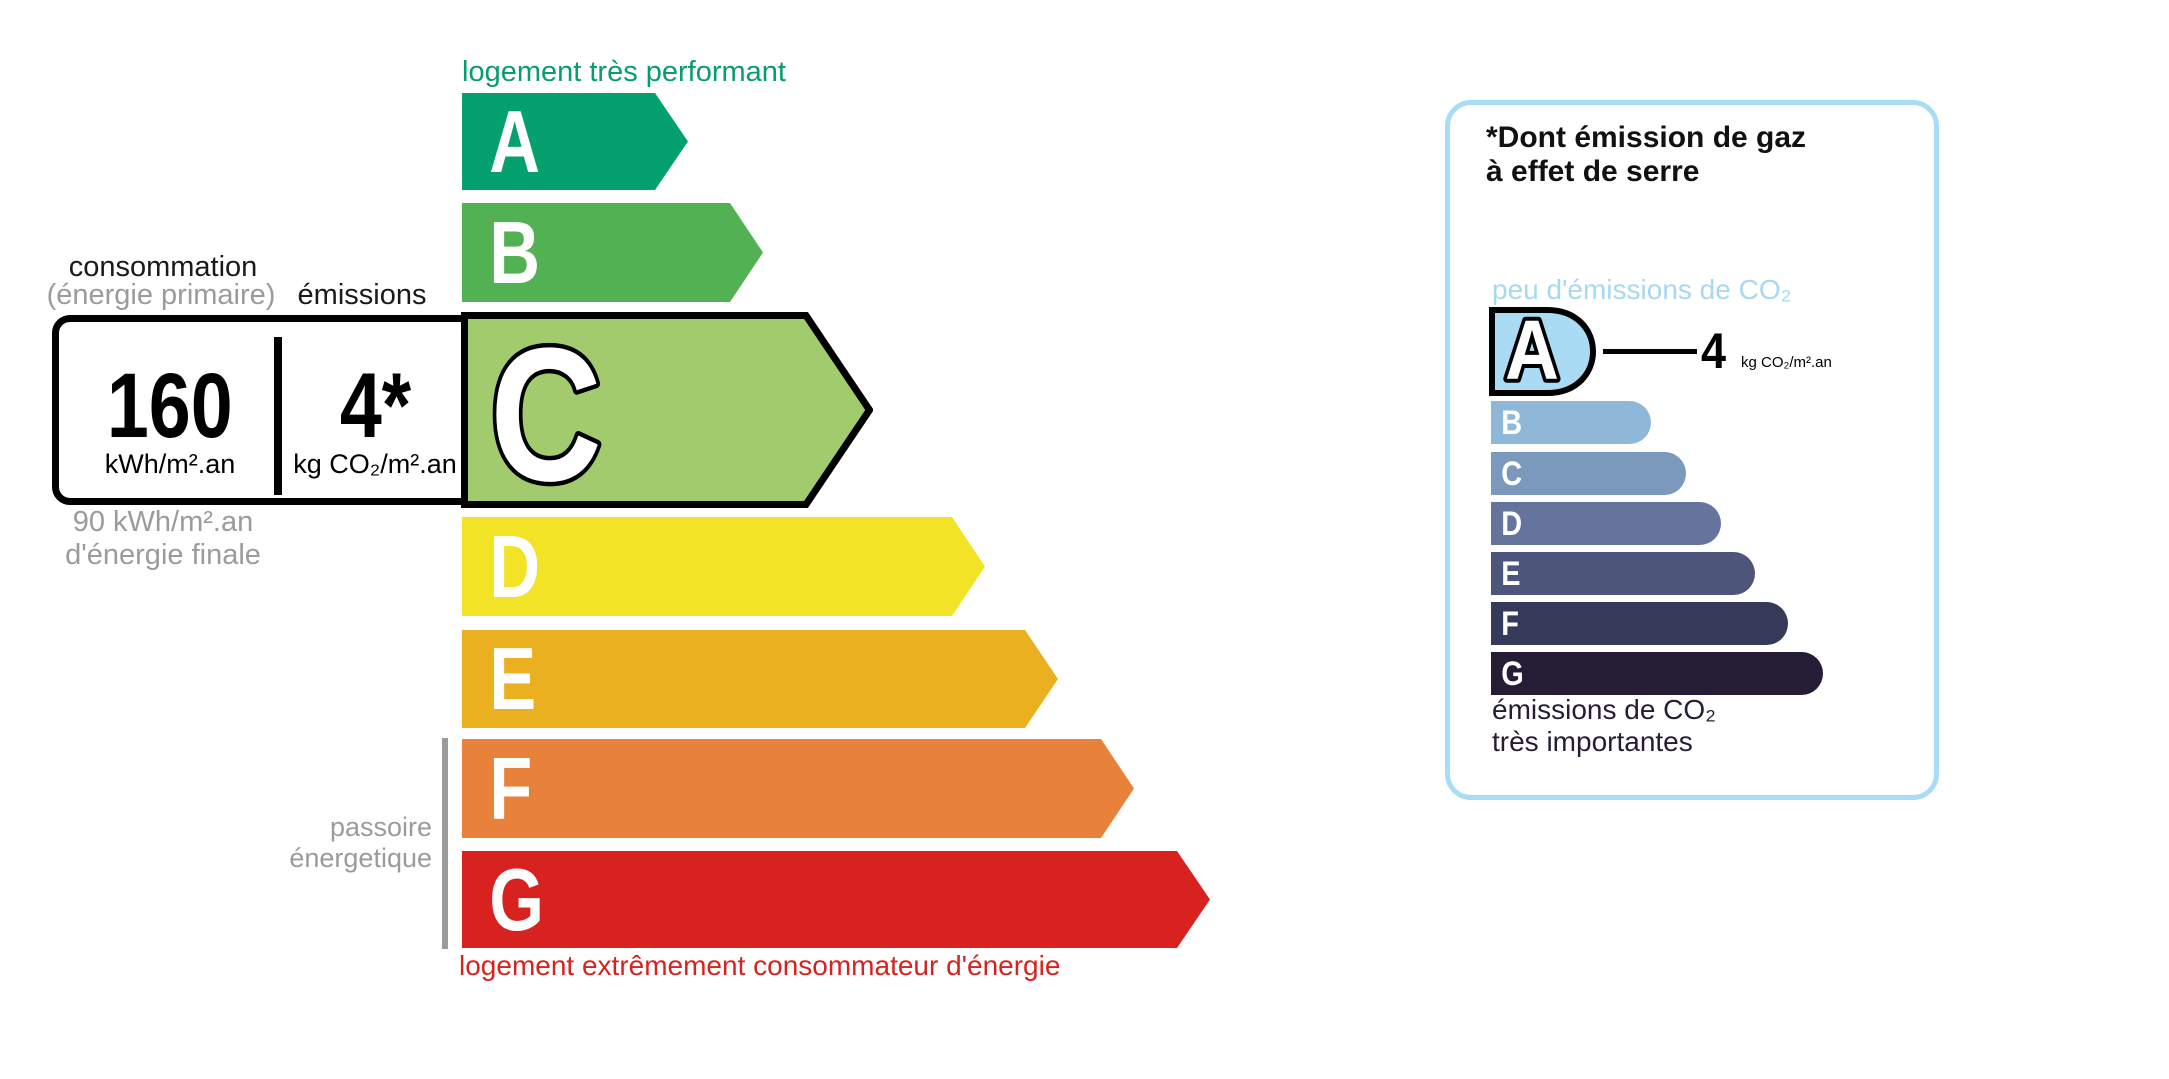 Image resolution: width=2169 pixels, height=1079 pixels. I want to click on final-energy-line1: 90 kWh/m².an, so click(163, 522).